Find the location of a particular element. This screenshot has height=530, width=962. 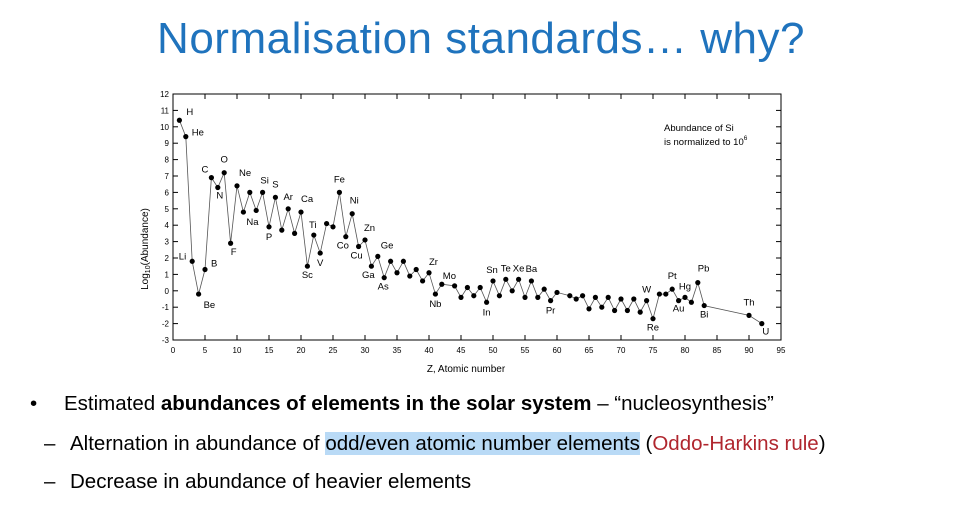

data-point-z72 is located at coordinates (634, 299).